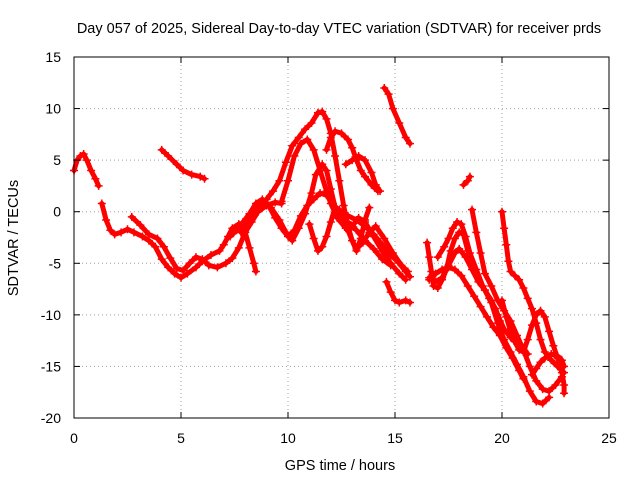  Describe the element at coordinates (51, 315) in the screenshot. I see `y-tick-label: -10` at that location.